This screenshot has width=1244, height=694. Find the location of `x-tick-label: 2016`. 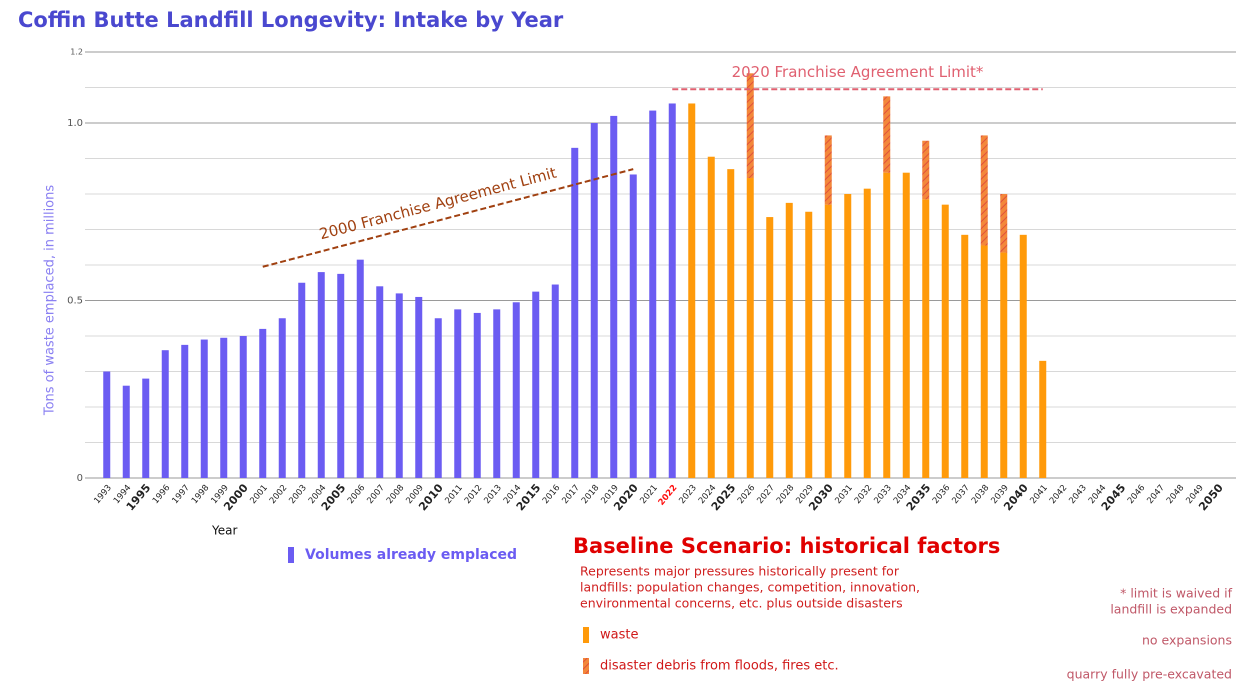

x-tick-label: 2016 is located at coordinates (552, 494).